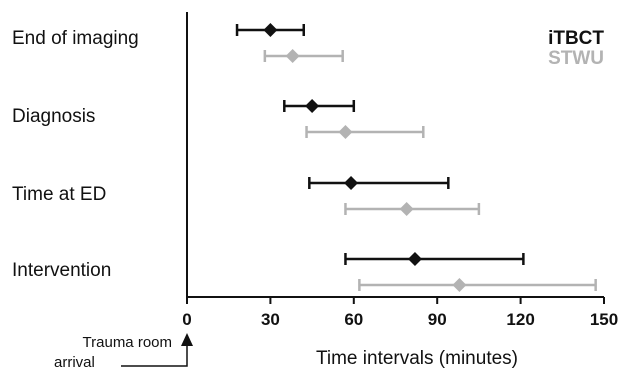 The width and height of the screenshot is (631, 373). Describe the element at coordinates (74, 362) in the screenshot. I see `annotation-line2: arrival` at that location.